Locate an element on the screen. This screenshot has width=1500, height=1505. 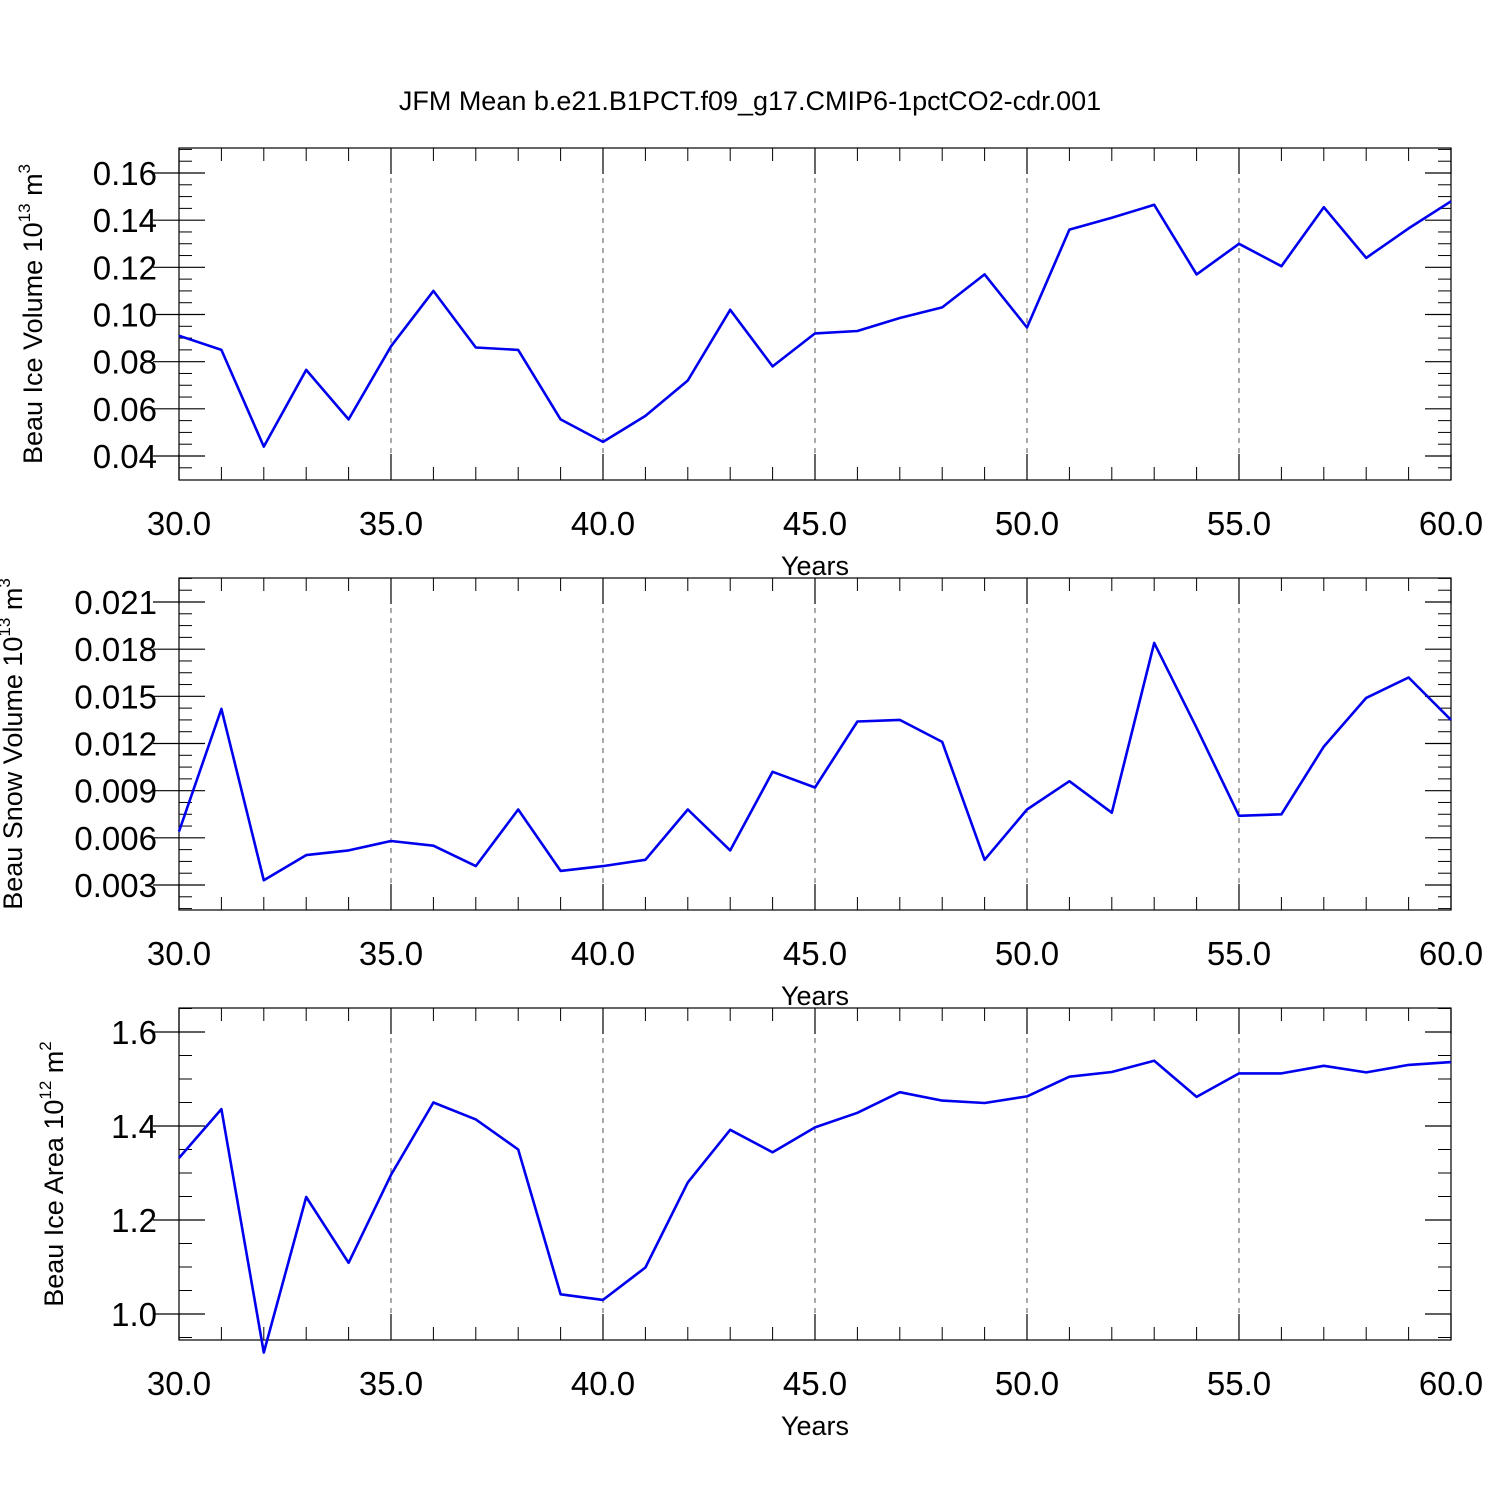
y-tick-label: 0.012 is located at coordinates (115, 744).